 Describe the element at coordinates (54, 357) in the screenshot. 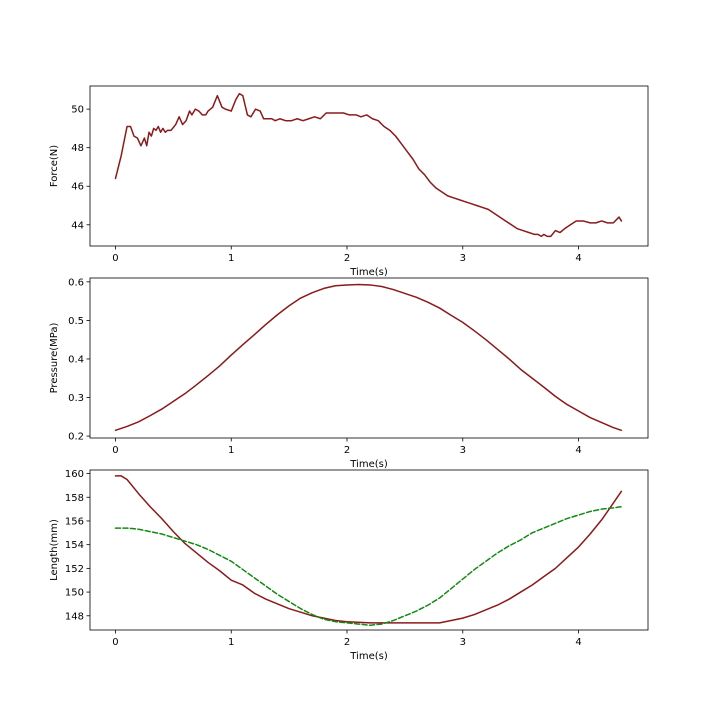

I see `pressure-y-axis-label: Pressure(MPa)` at that location.